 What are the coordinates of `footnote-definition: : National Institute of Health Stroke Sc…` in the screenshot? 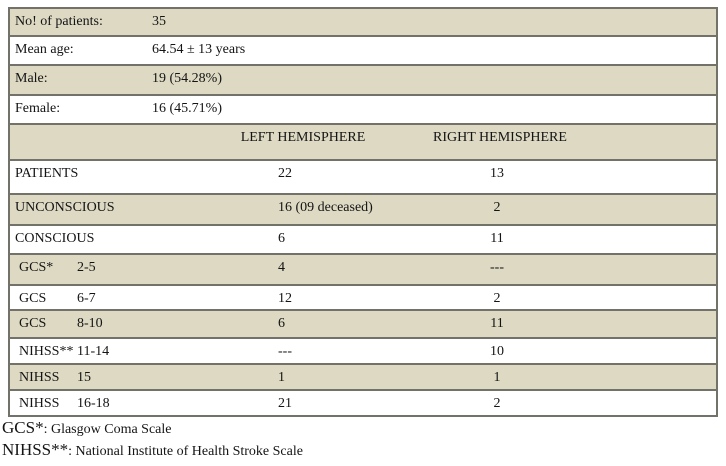 It's located at (185, 451).